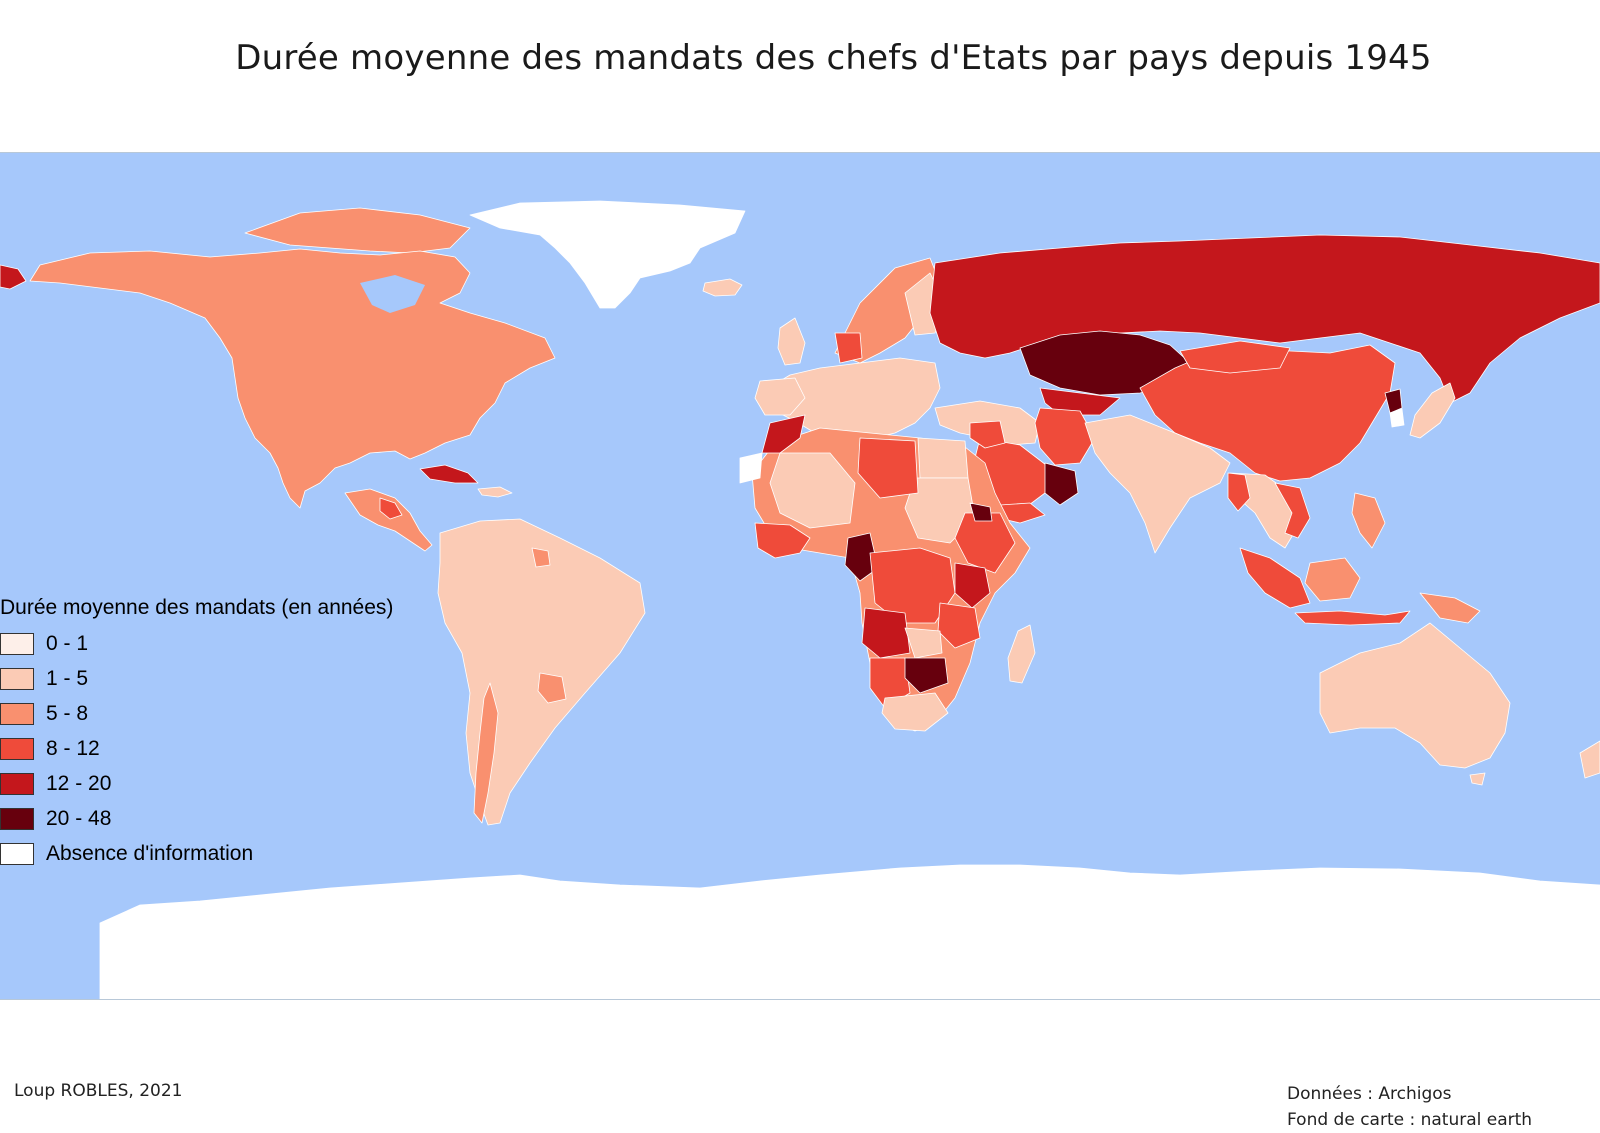  I want to click on legend-item: Absence d'information, so click(196, 853).